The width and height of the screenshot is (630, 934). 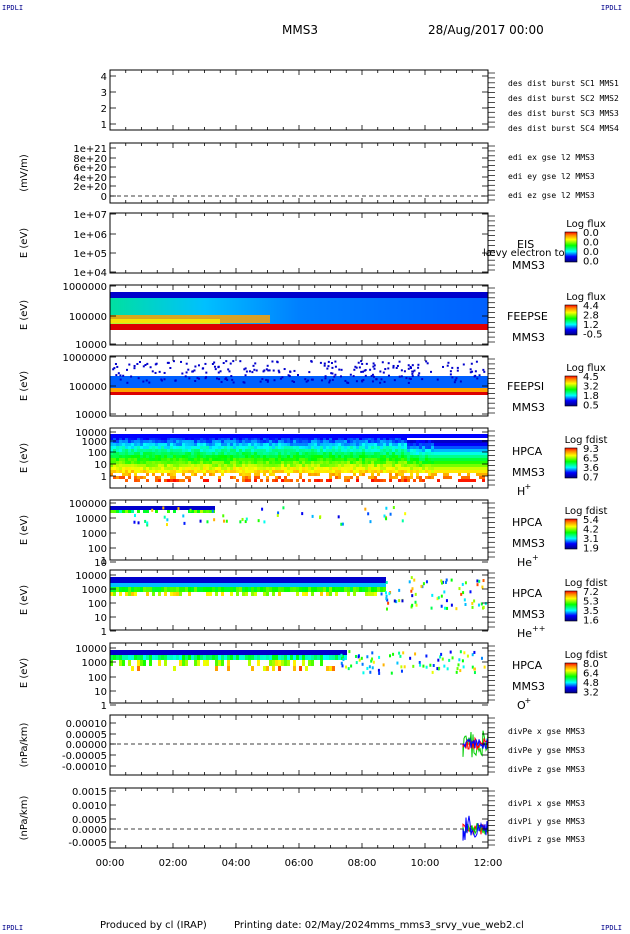 I want to click on y-tick-label: 10000, so click(x=91, y=519).